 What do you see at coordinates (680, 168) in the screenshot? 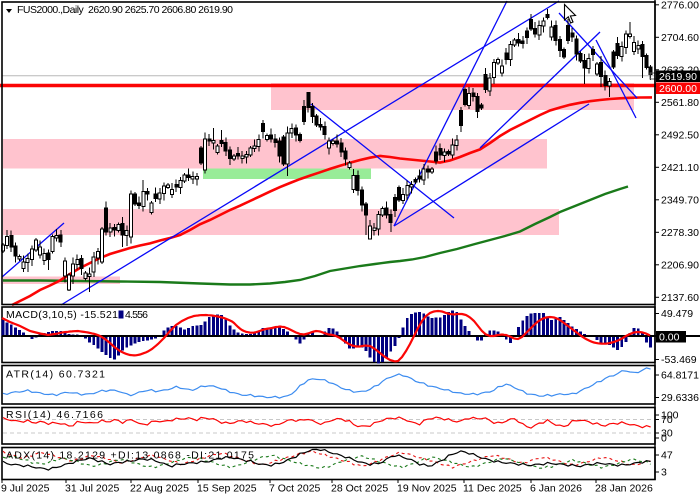
I see `svg-text: 2421.10` at bounding box center [680, 168].